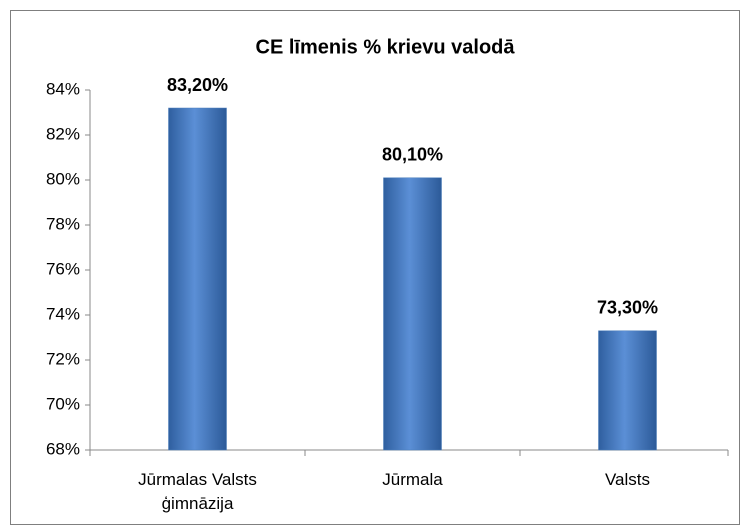 The height and width of the screenshot is (531, 749). What do you see at coordinates (386, 47) in the screenshot?
I see `chart-title: CE līmenis % krievu valodā` at bounding box center [386, 47].